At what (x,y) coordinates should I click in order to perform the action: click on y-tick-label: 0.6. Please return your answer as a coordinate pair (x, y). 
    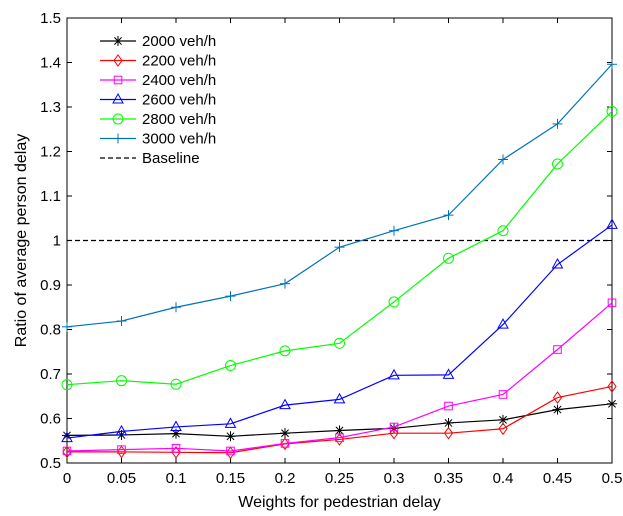
    Looking at the image, I should click on (50, 419).